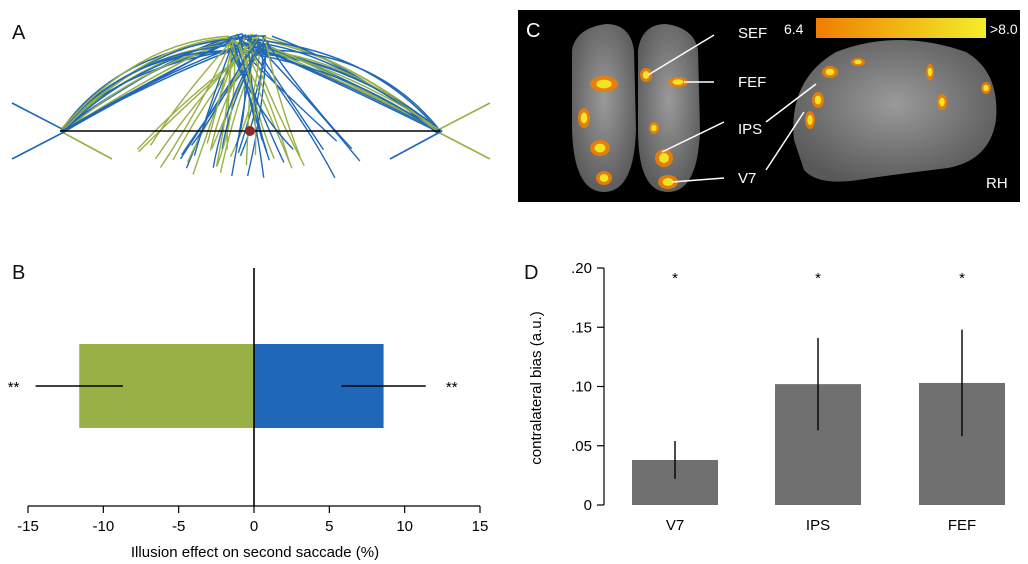 Image resolution: width=1028 pixels, height=564 pixels. Describe the element at coordinates (103, 526) in the screenshot. I see `x-tick-label: -10` at that location.